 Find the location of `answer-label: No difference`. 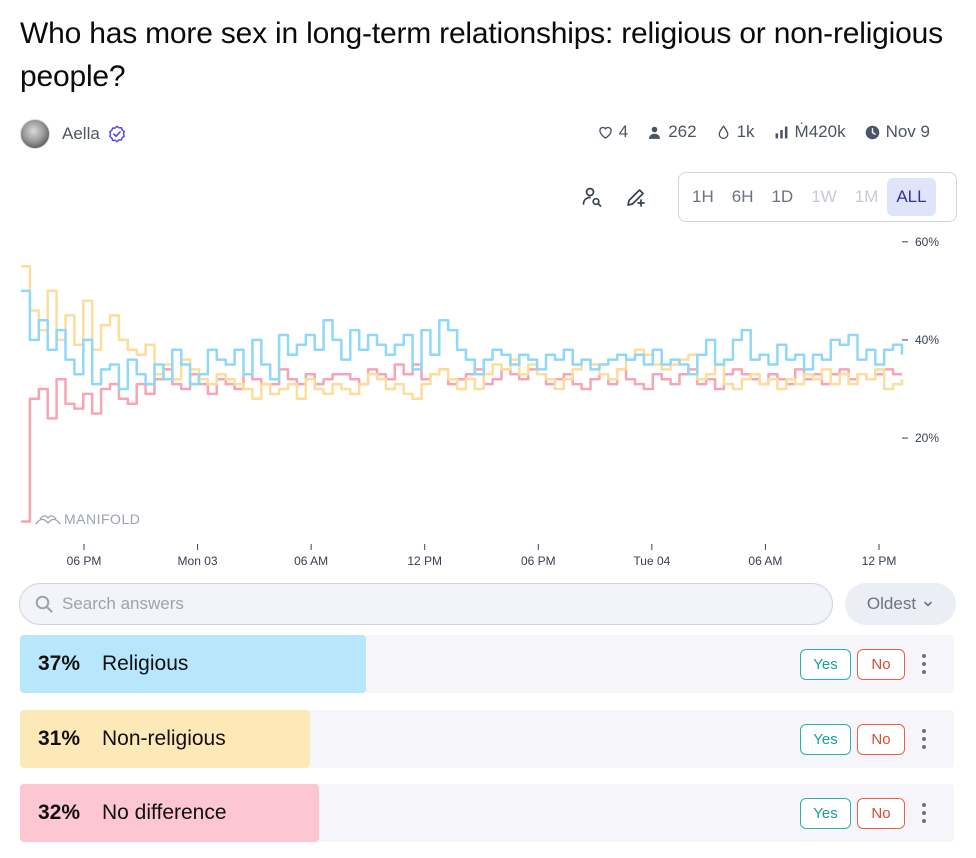

answer-label: No difference is located at coordinates (164, 812).